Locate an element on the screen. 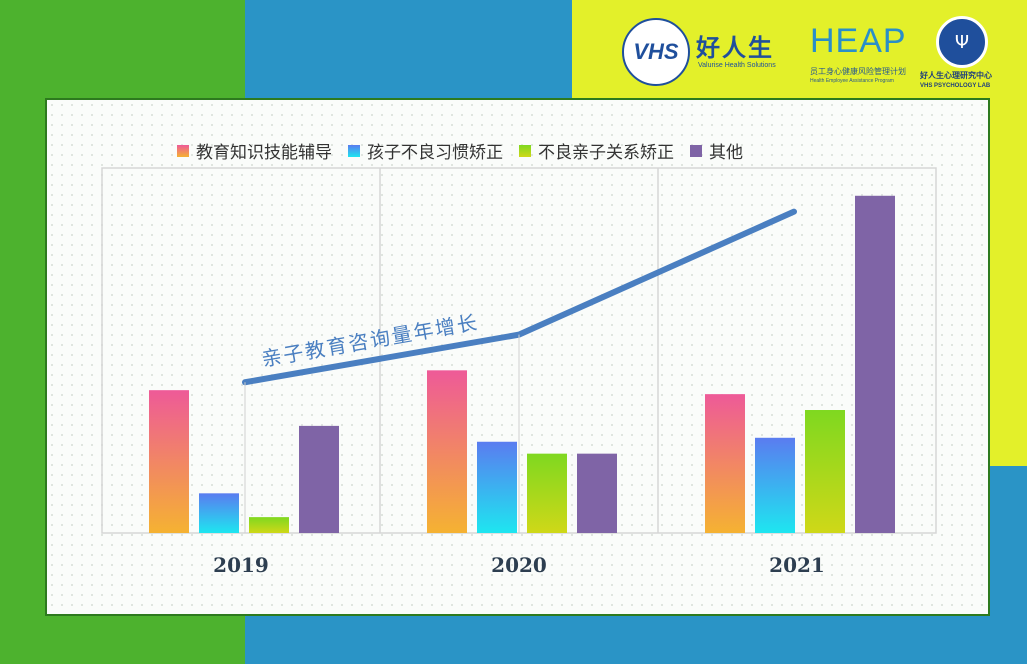 This screenshot has width=1027, height=664. legend-item-4: 其他 is located at coordinates (716, 150).